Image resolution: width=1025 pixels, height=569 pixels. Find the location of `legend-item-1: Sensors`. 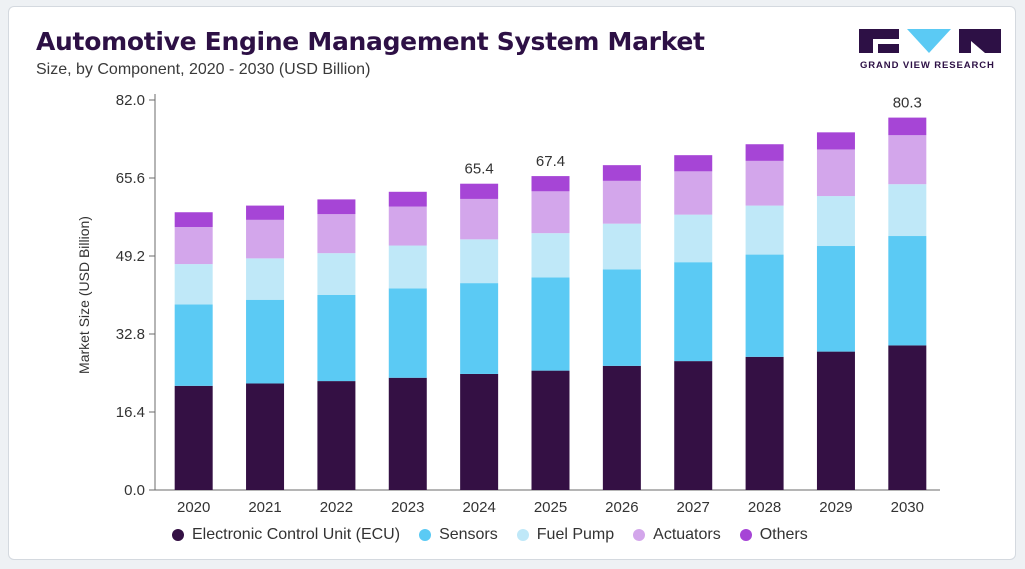

legend-item-1: Sensors is located at coordinates (458, 535).